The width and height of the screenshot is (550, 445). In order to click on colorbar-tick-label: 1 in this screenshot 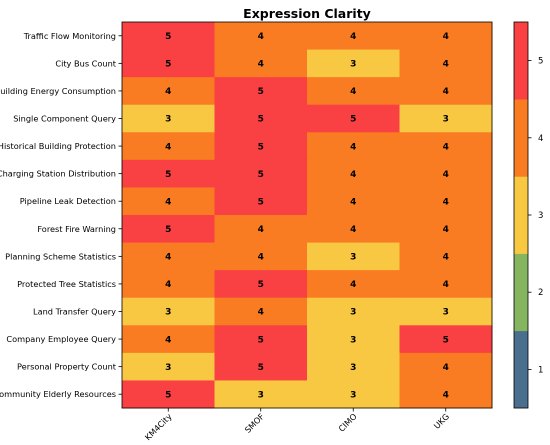, I will do `click(540, 370)`.